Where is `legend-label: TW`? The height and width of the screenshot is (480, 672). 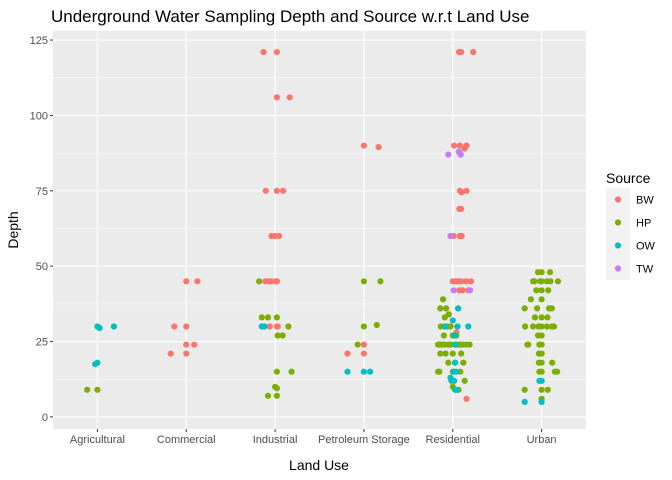 legend-label: TW is located at coordinates (645, 270).